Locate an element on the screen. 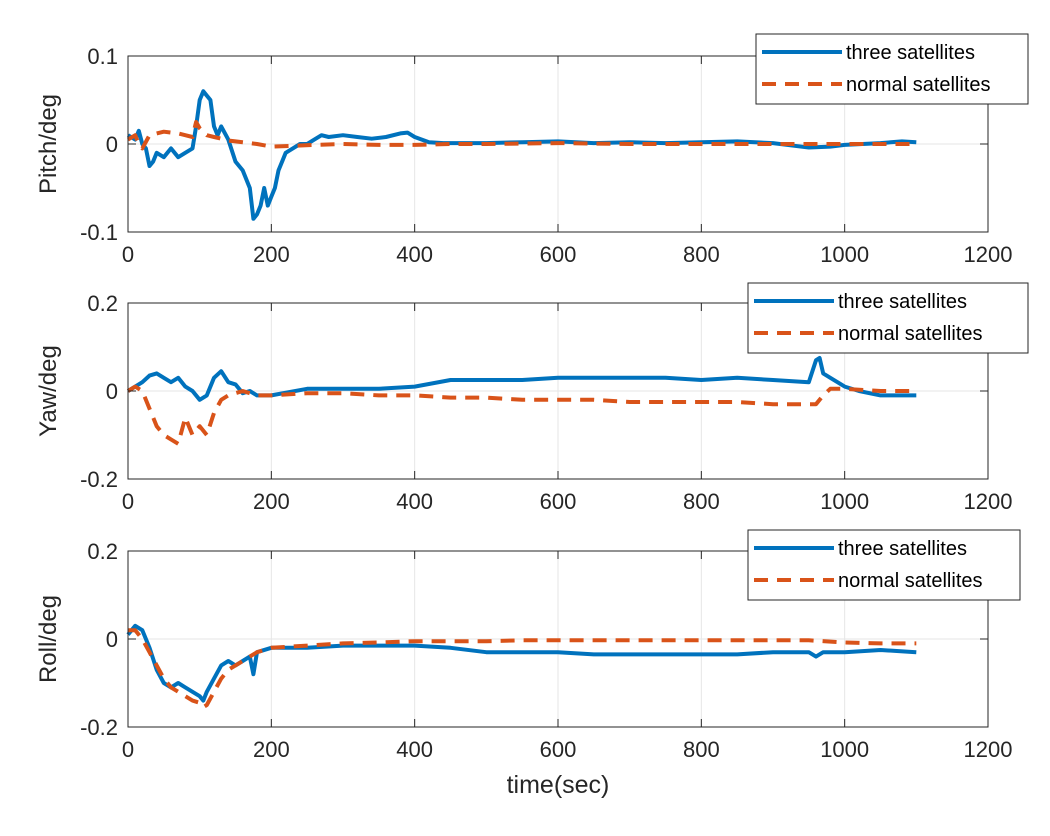 The image size is (1050, 836). y-axis-label: Pitch/deg is located at coordinates (48, 144).